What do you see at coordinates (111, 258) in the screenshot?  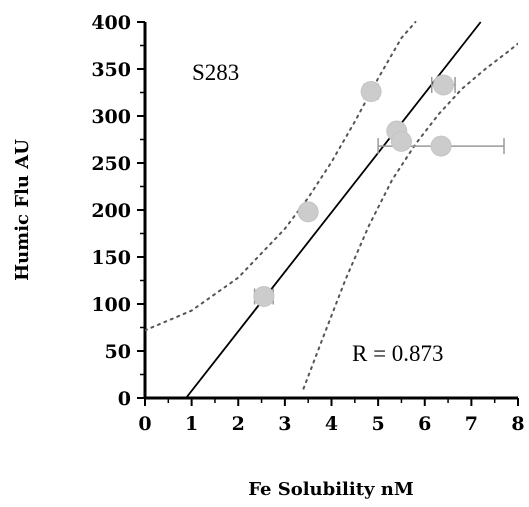 I see `y-tick-label: 150` at bounding box center [111, 258].